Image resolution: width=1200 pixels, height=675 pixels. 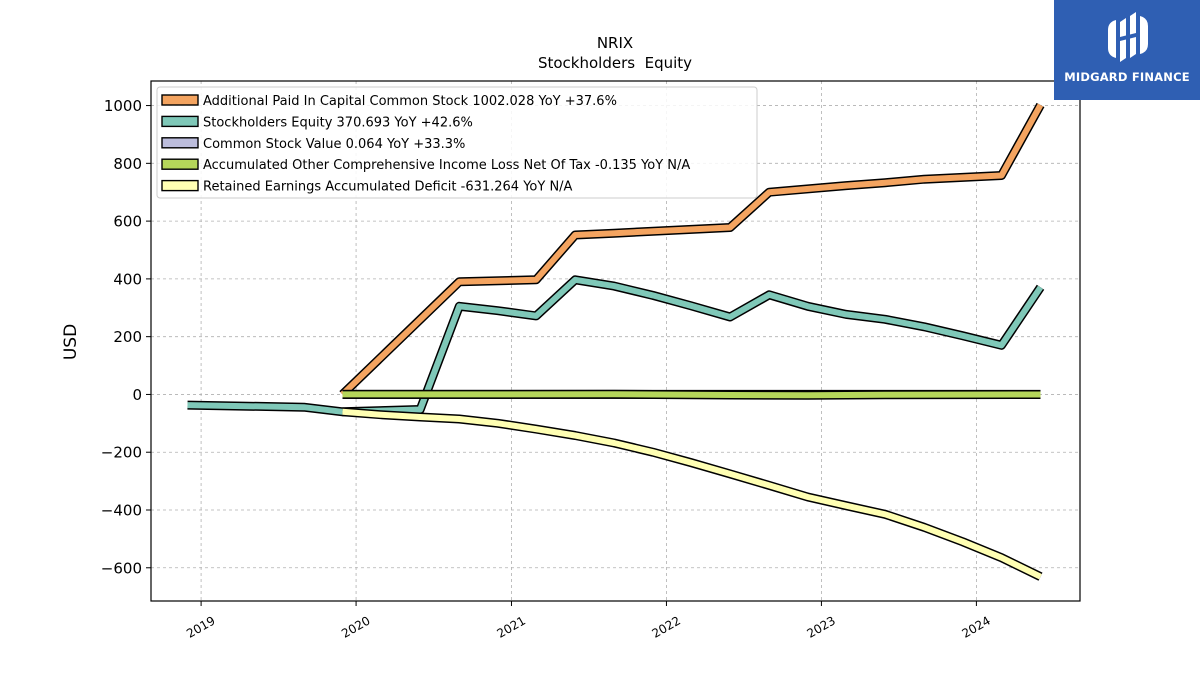 What do you see at coordinates (820, 626) in the screenshot?
I see `x-tick-label: 2023` at bounding box center [820, 626].